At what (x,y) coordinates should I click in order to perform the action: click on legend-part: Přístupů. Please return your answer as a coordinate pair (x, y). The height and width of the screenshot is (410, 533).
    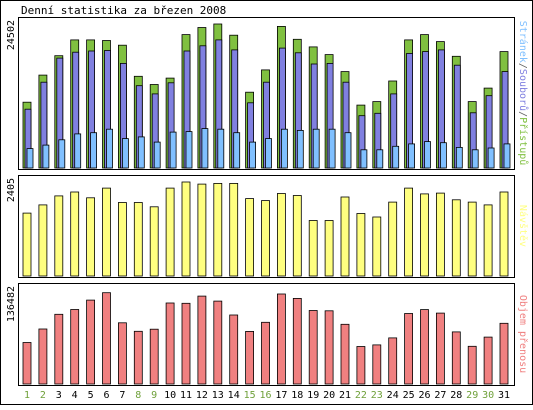
    Looking at the image, I should click on (523, 141).